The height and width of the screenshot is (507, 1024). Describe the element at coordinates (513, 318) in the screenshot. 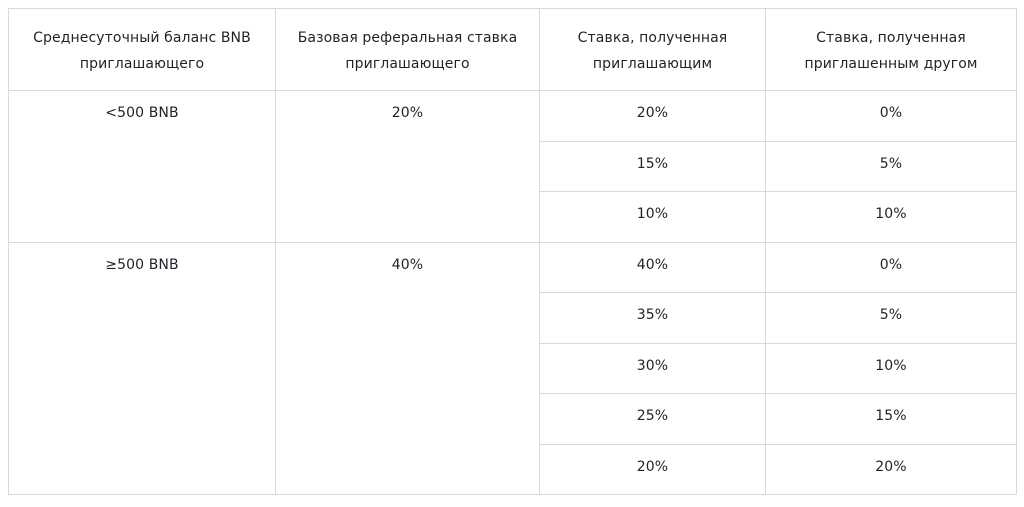

I see `table-row: 35% 5%` at that location.